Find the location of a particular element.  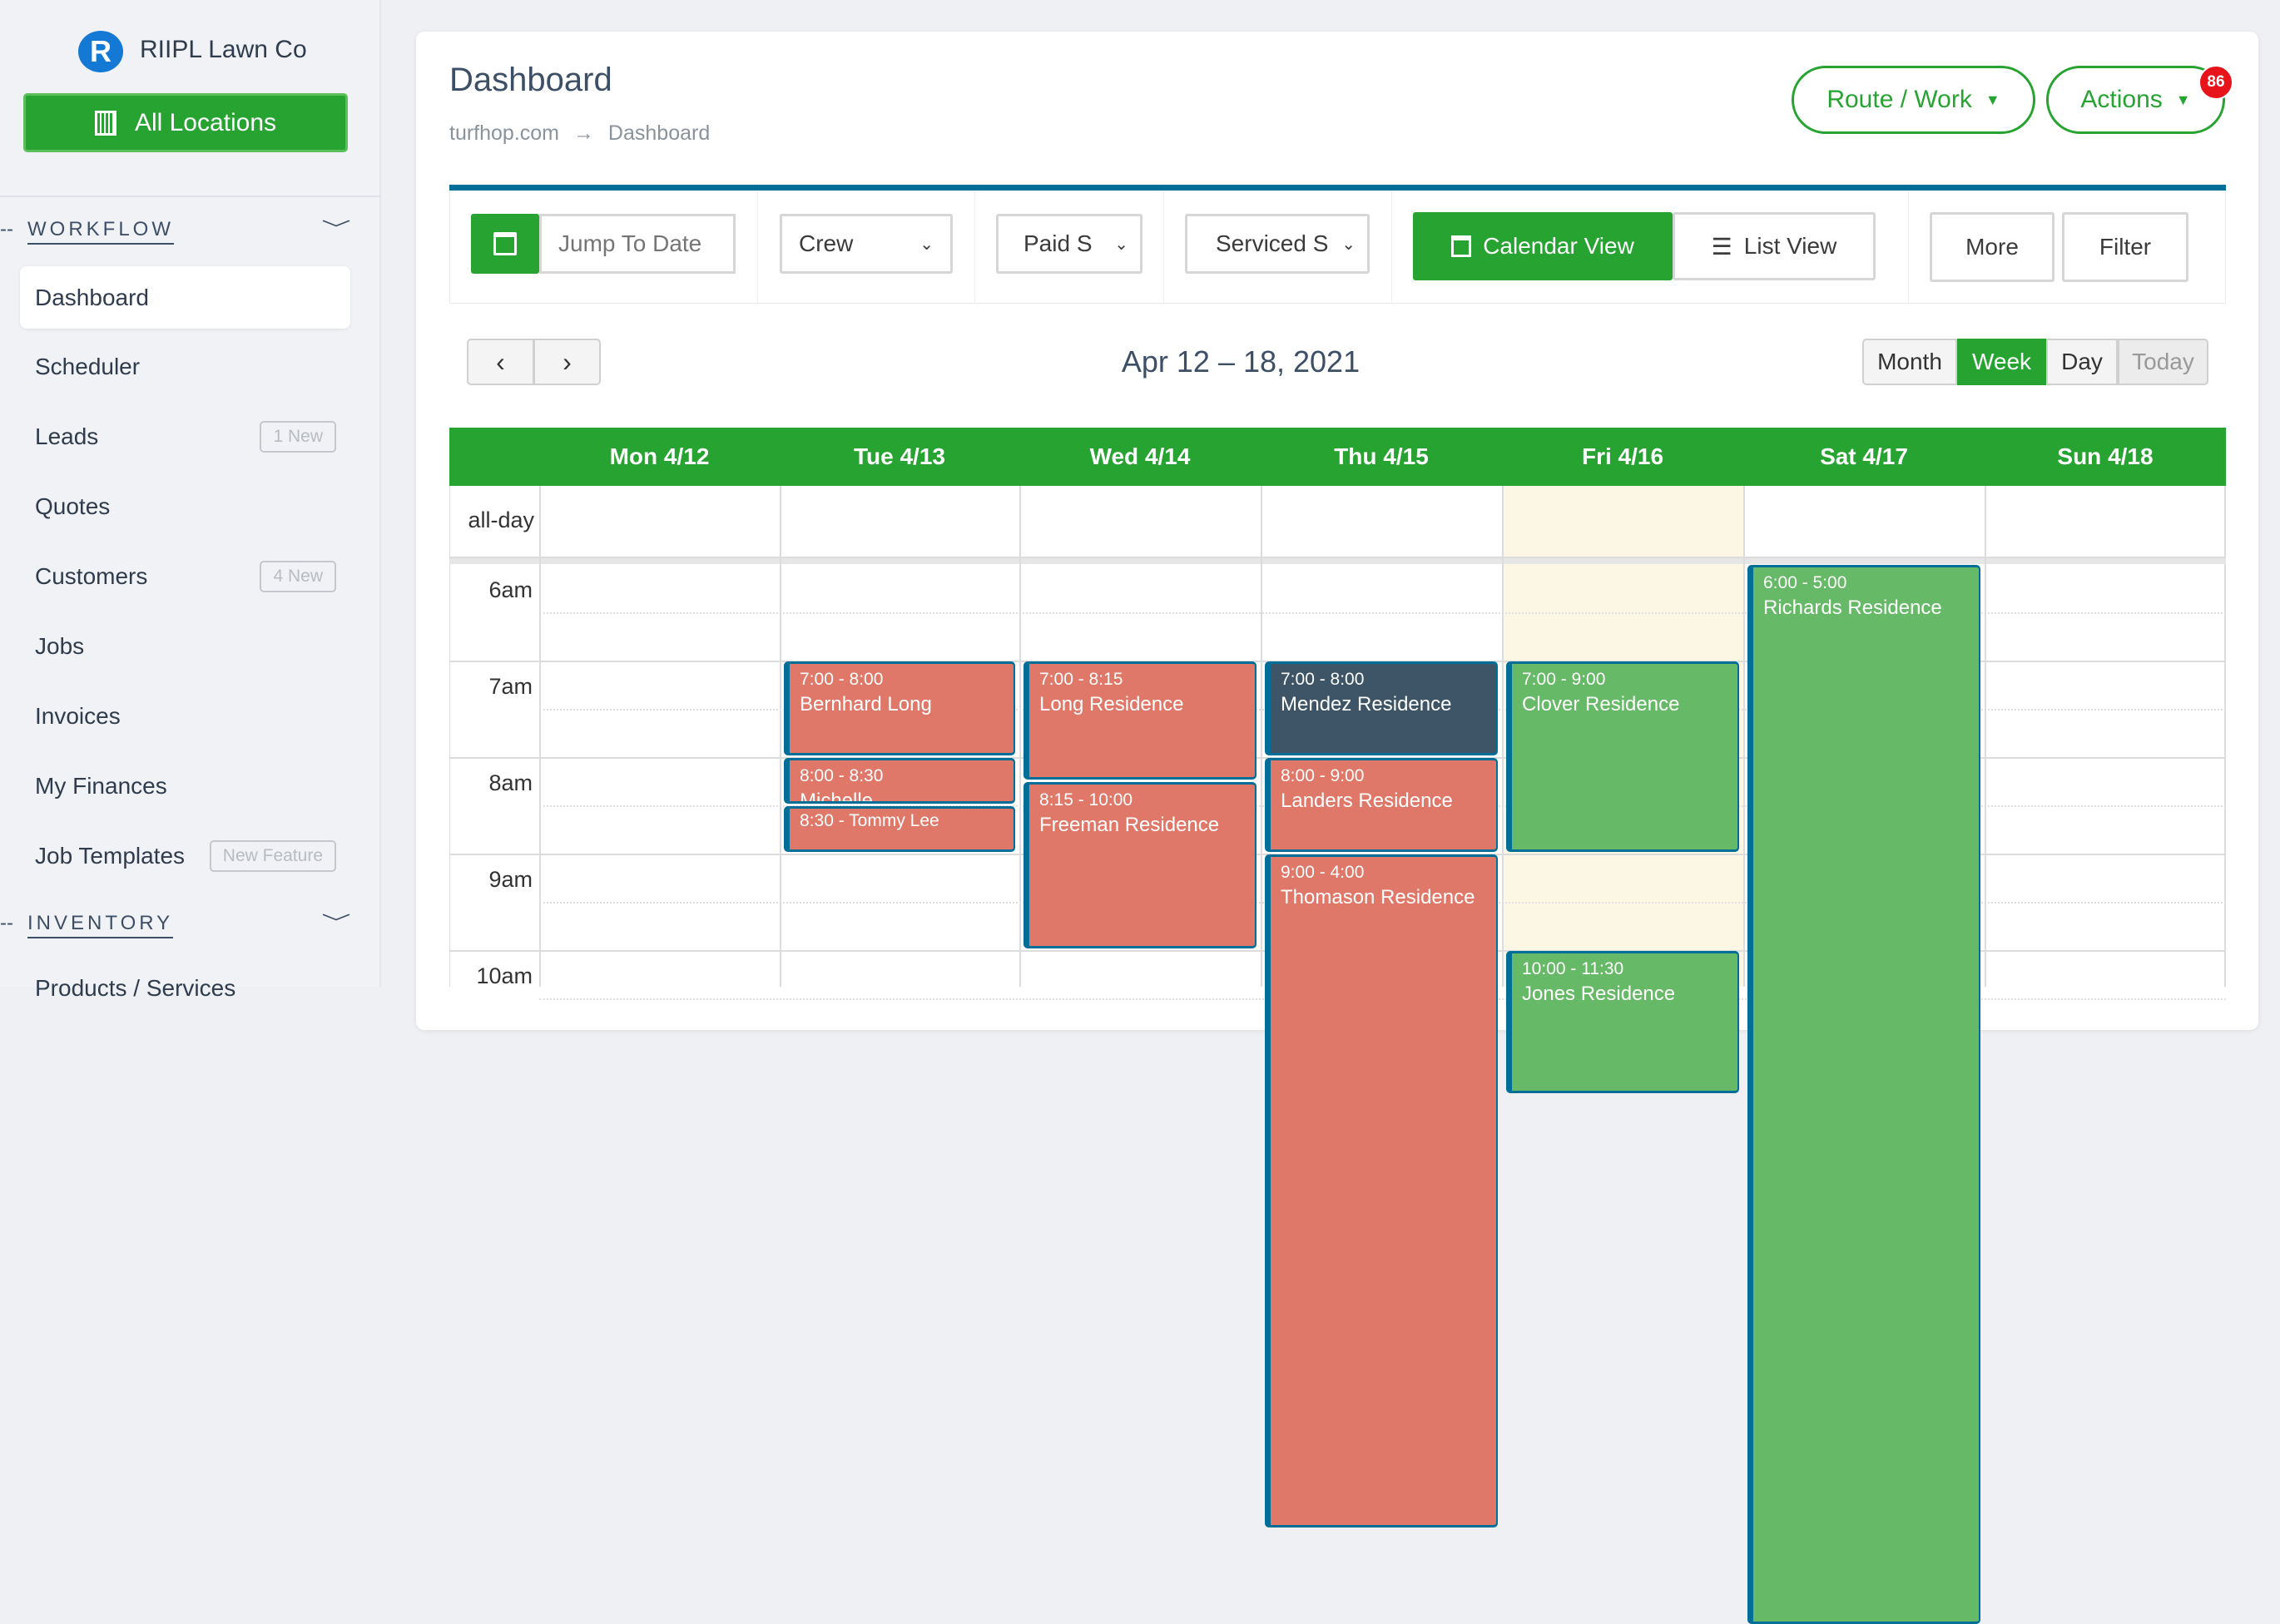

next-week-button: › is located at coordinates (567, 362).